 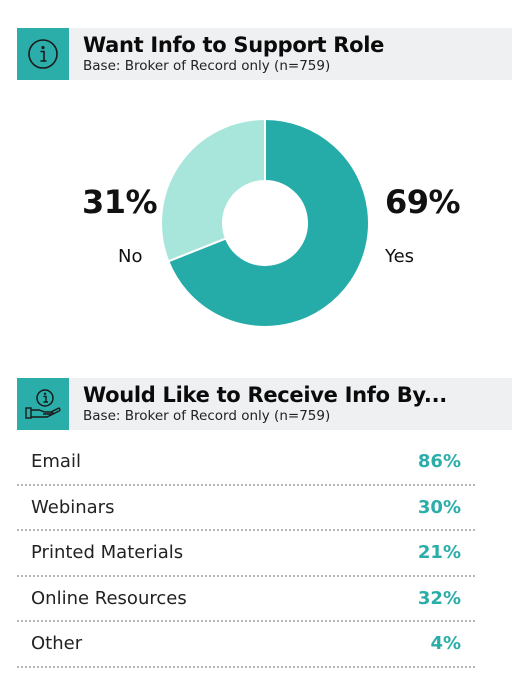 What do you see at coordinates (439, 461) in the screenshot?
I see `list-item-value: 86%` at bounding box center [439, 461].